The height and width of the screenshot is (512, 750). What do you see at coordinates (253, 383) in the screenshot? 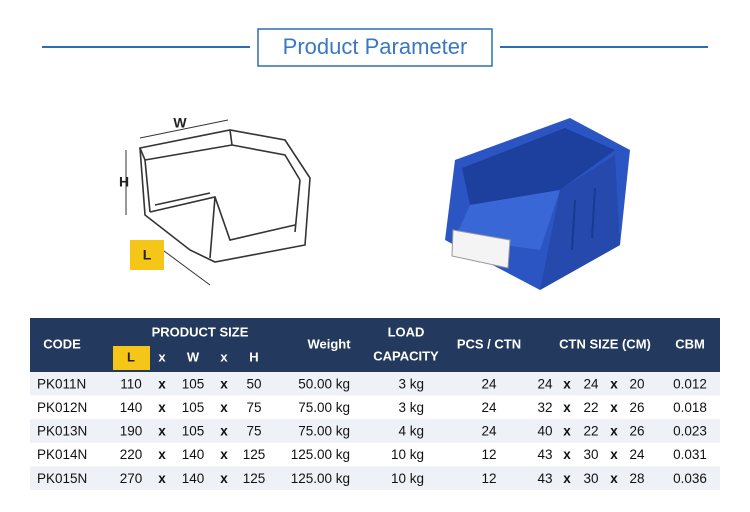
I see `table-cell: 50` at bounding box center [253, 383].